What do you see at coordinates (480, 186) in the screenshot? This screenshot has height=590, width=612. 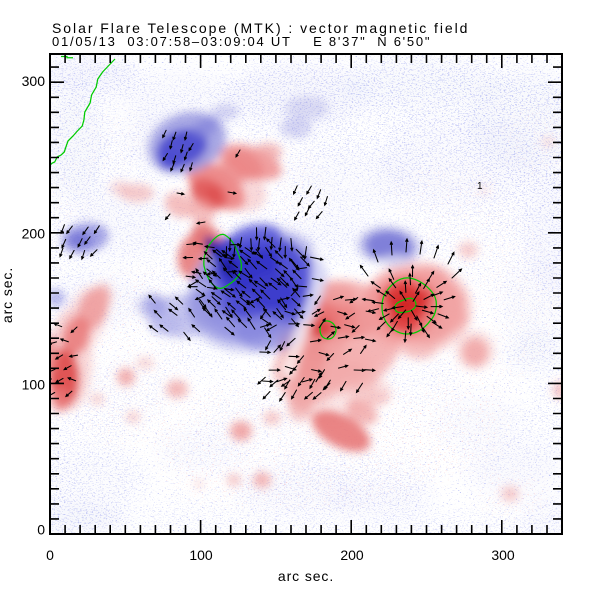 I see `svg-text: 1` at bounding box center [480, 186].